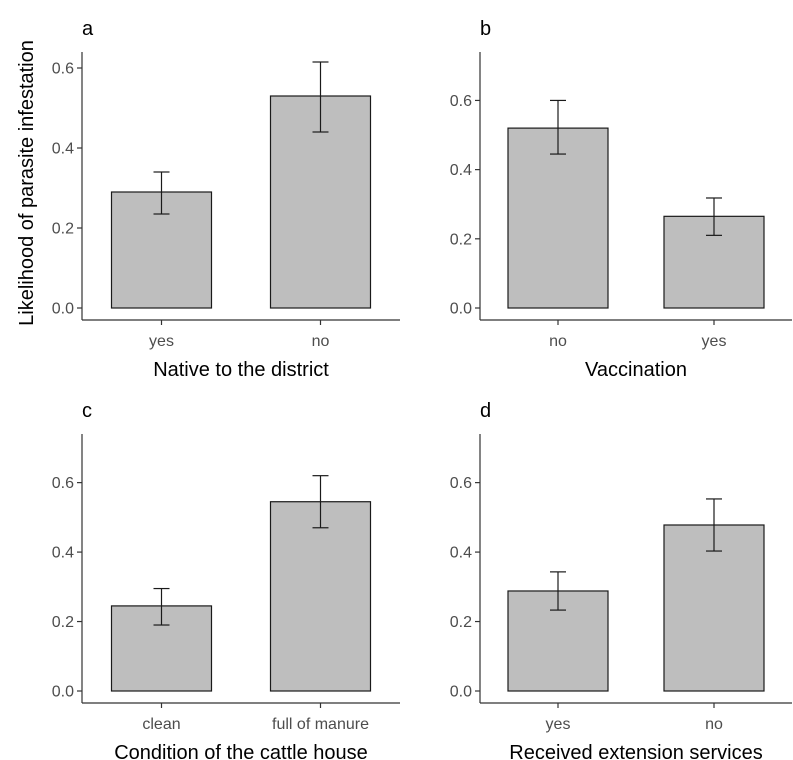 The image size is (793, 760). What do you see at coordinates (485, 29) in the screenshot?
I see `panel-letter-b: b` at bounding box center [485, 29].